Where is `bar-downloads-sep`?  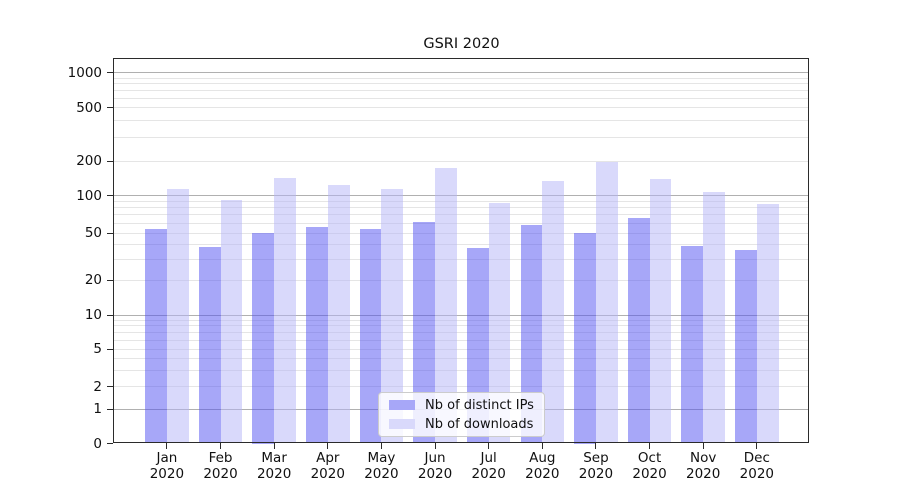 bar-downloads-sep is located at coordinates (606, 303).